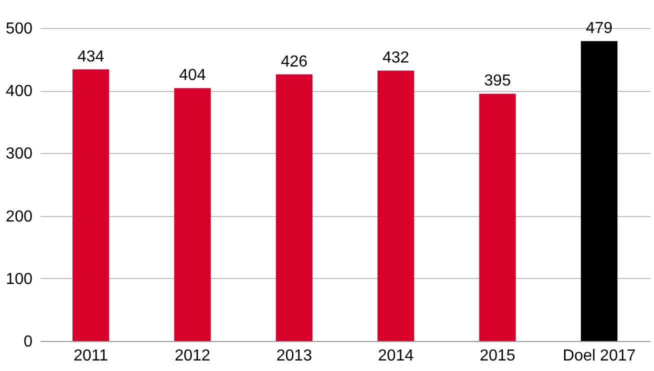 Image resolution: width=654 pixels, height=371 pixels. What do you see at coordinates (498, 356) in the screenshot?
I see `x-tick-label: 2015` at bounding box center [498, 356].